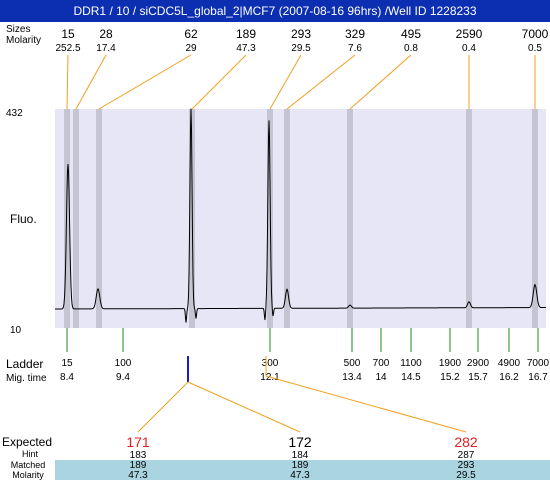 The image size is (550, 480). Describe the element at coordinates (18, 29) in the screenshot. I see `sizes-row-label: Sizes` at that location.